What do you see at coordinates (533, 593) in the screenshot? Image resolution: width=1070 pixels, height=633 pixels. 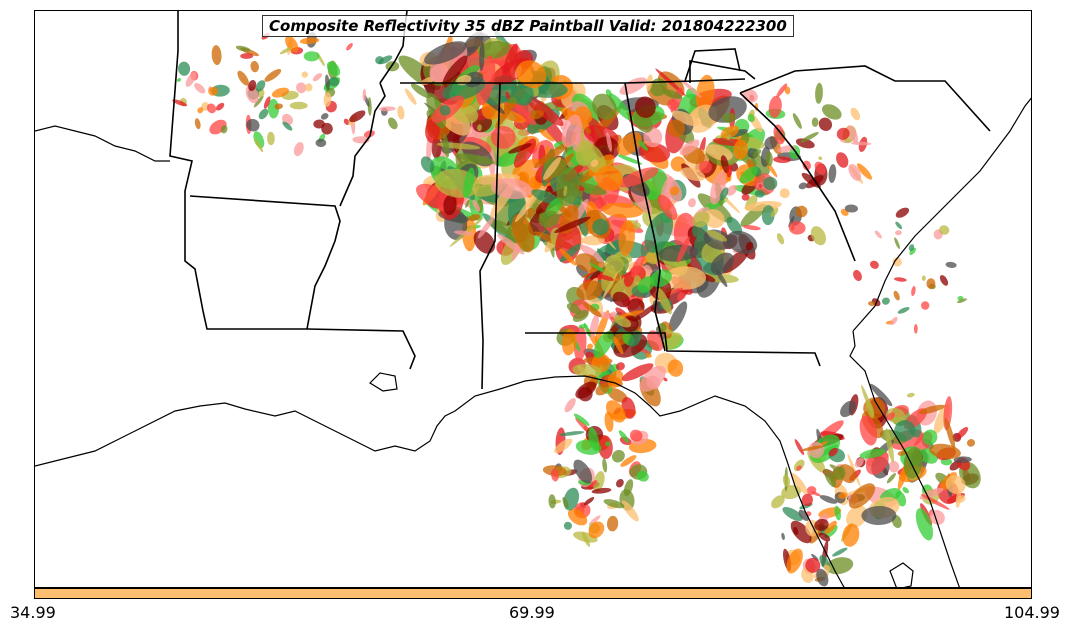 I see `colorbar` at bounding box center [533, 593].